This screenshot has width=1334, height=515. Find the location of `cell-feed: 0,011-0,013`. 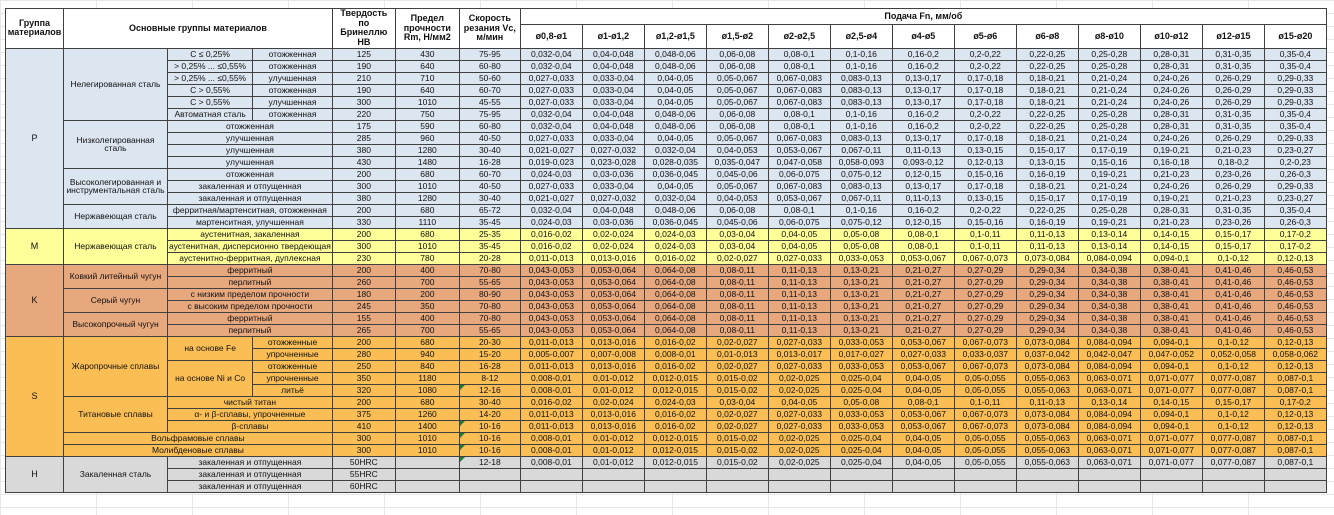

cell-feed: 0,011-0,013 is located at coordinates (551, 366).